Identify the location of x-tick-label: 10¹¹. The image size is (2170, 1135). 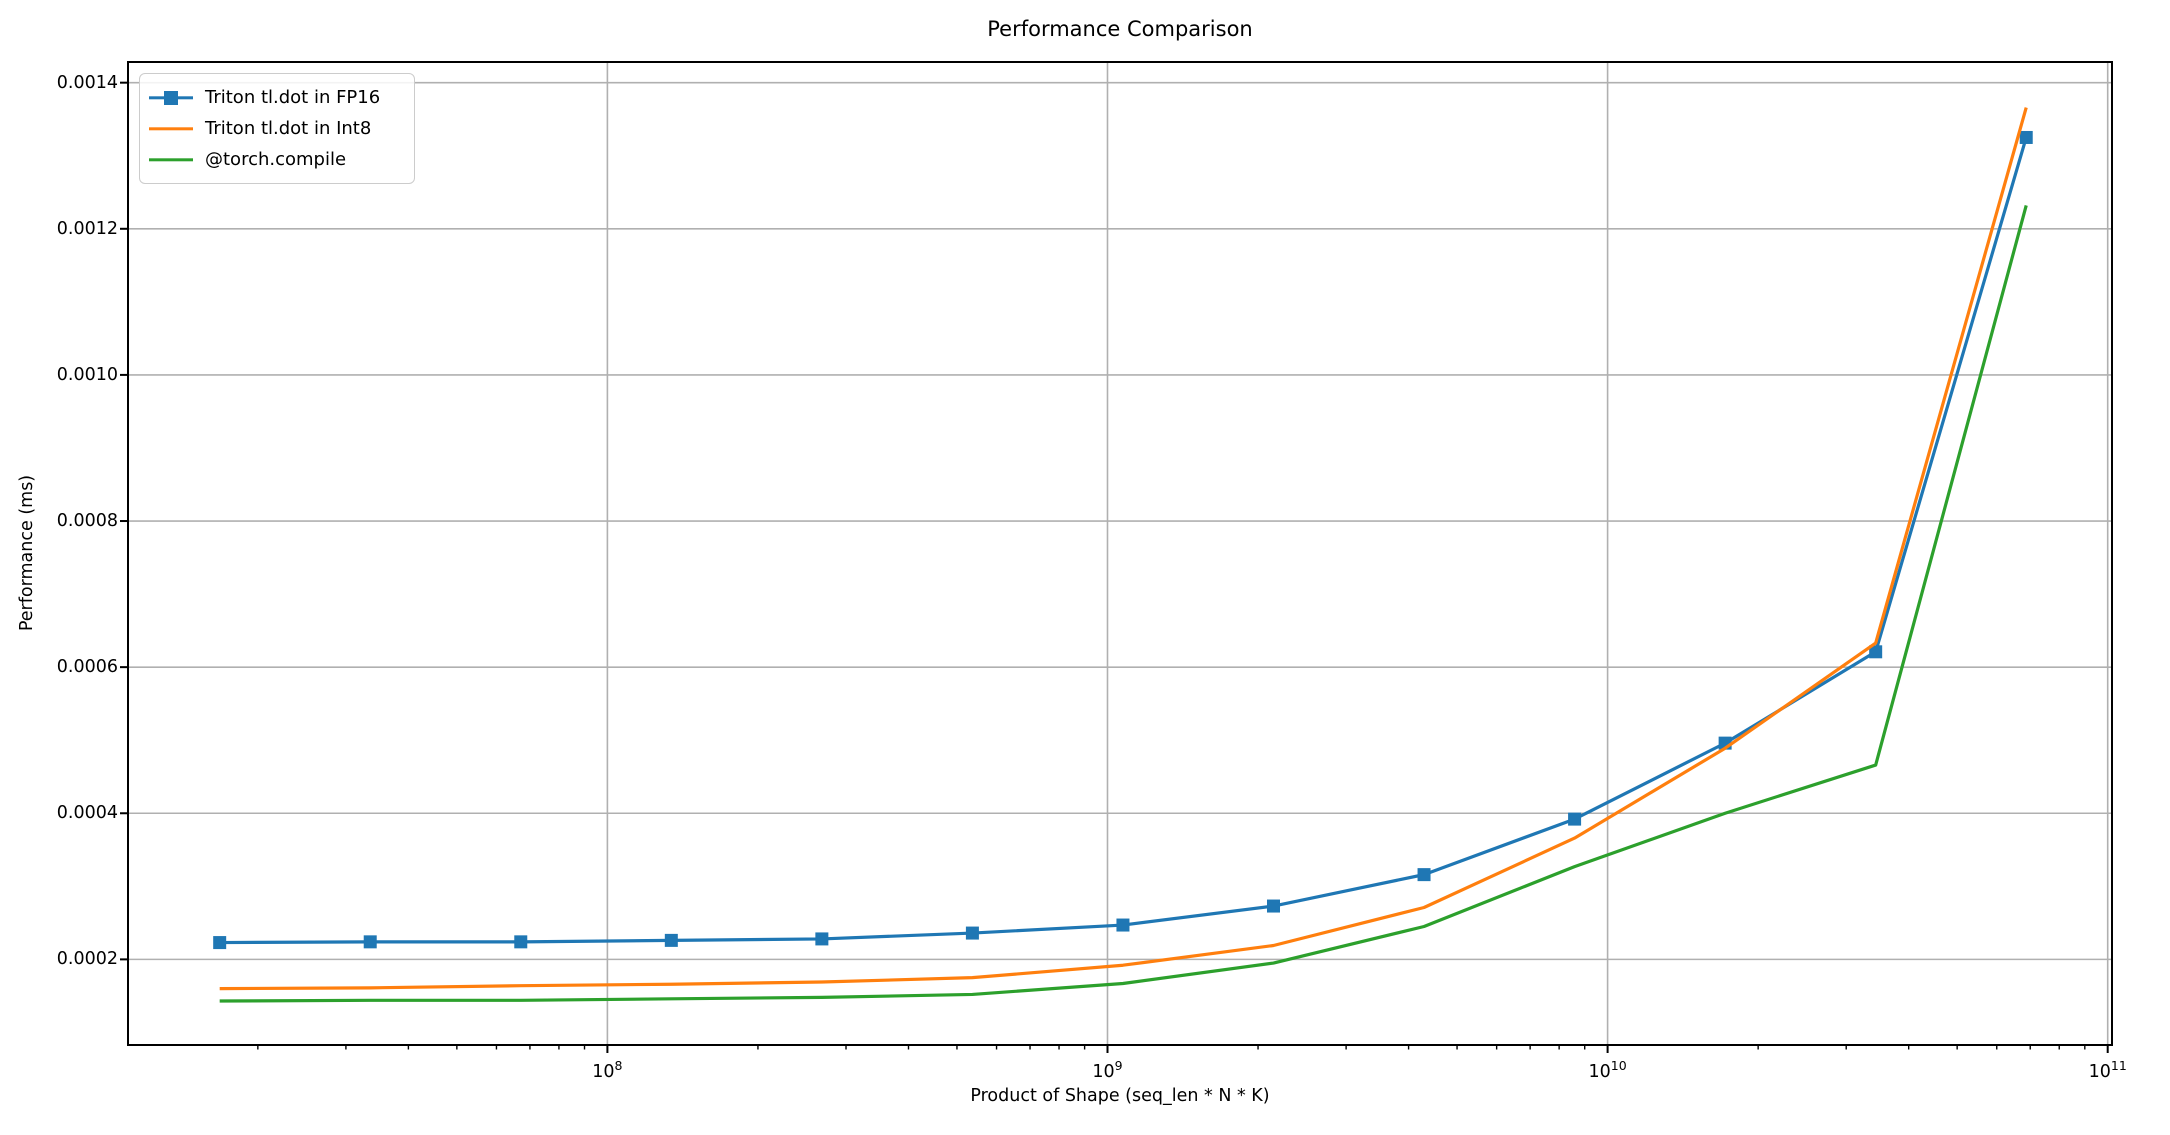
(2107, 1070).